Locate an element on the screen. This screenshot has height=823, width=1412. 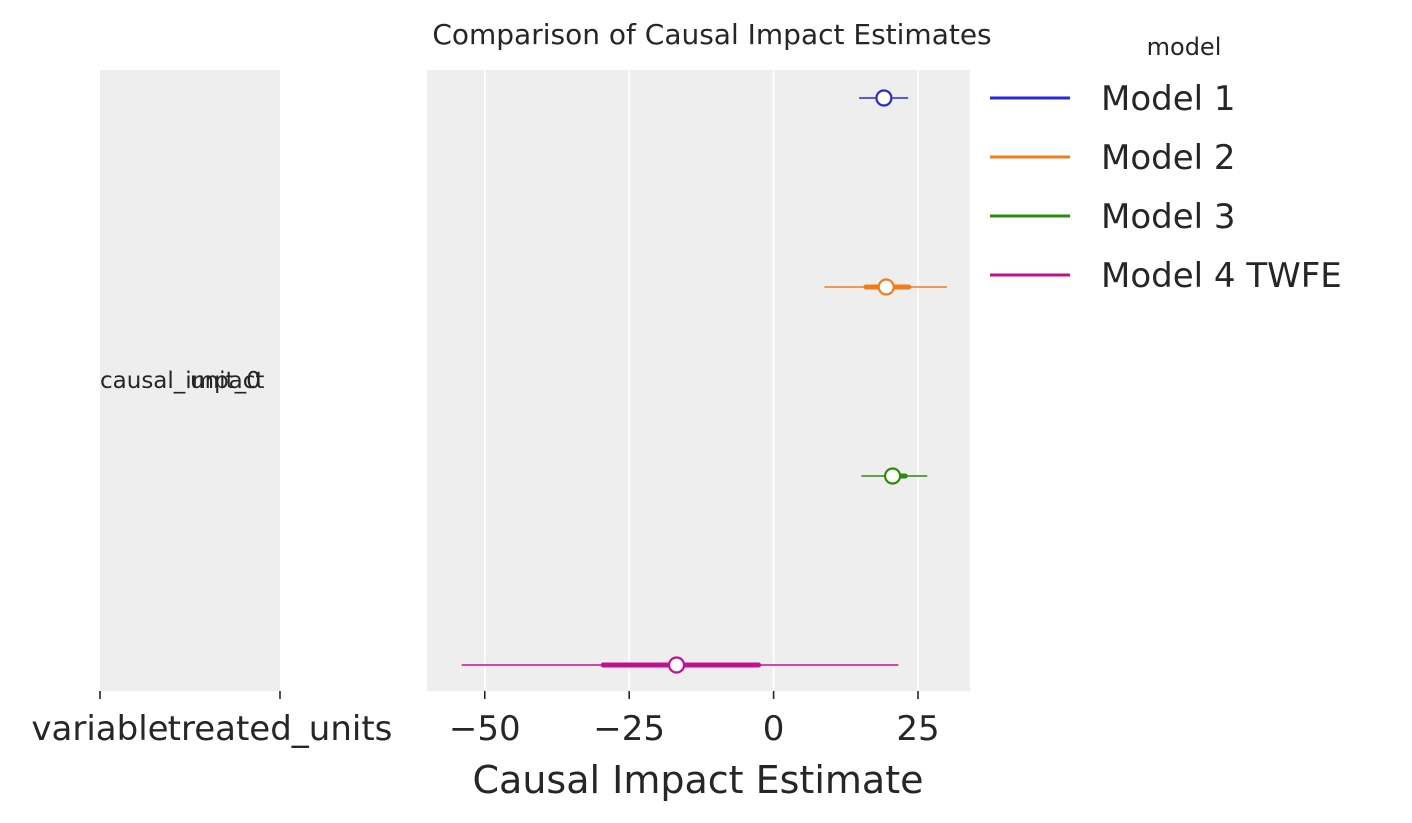
column-header-treated-units: treated_units is located at coordinates (280, 729).